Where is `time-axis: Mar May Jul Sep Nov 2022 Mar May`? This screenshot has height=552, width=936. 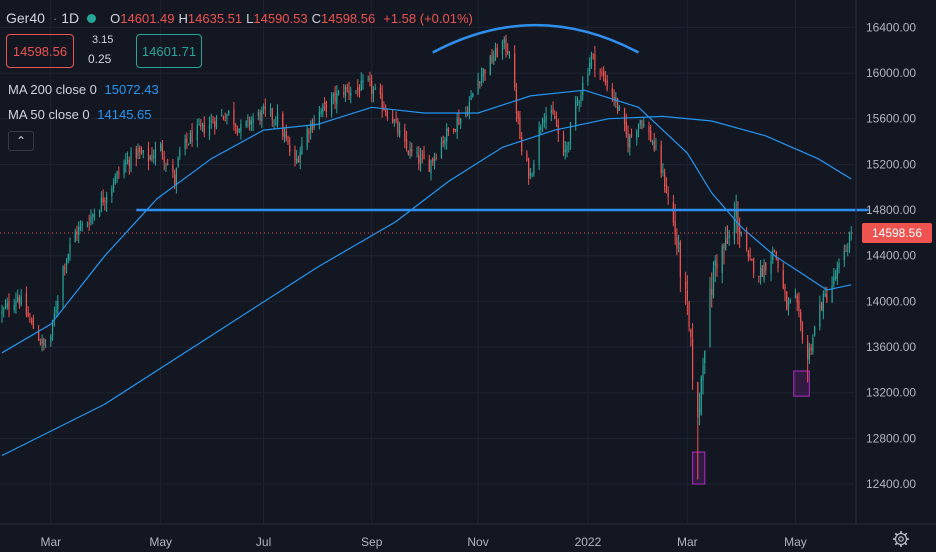 time-axis: Mar May Jul Sep Nov 2022 Mar May is located at coordinates (468, 536).